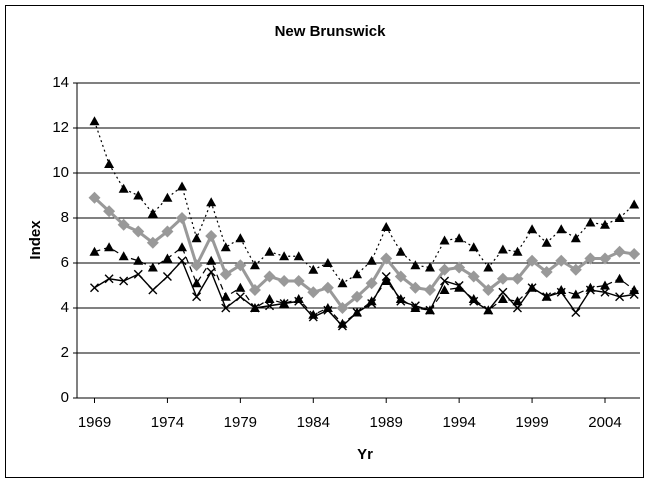 The image size is (649, 488). What do you see at coordinates (94, 422) in the screenshot?
I see `x-tick-label: 1969` at bounding box center [94, 422].